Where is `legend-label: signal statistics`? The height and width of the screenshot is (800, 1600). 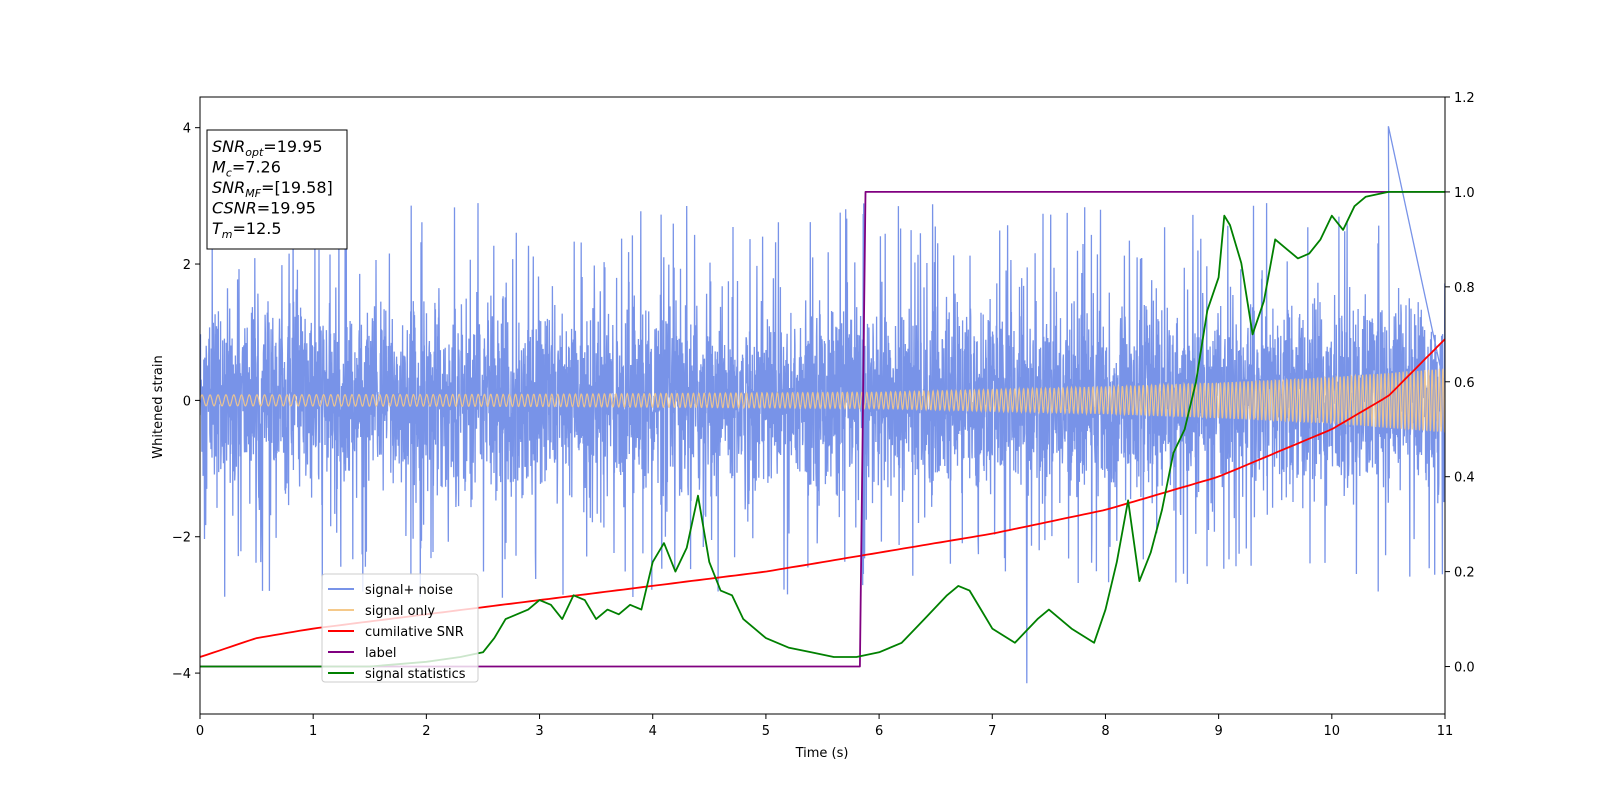
legend-label: signal statistics is located at coordinates (415, 674).